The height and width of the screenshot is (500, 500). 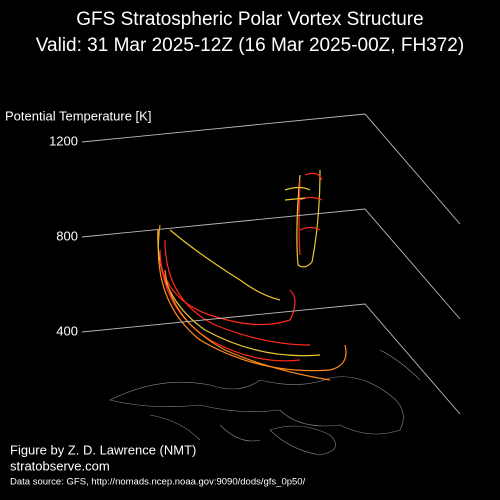 What do you see at coordinates (265, 402) in the screenshot?
I see `coastlines` at bounding box center [265, 402].